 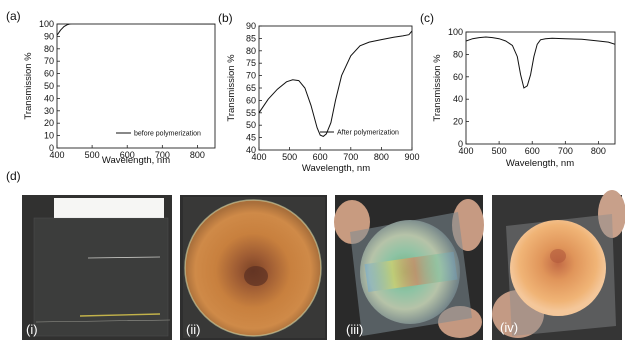 What do you see at coordinates (49, 98) in the screenshot?
I see `chart-a-ytick-label: 40` at bounding box center [49, 98].